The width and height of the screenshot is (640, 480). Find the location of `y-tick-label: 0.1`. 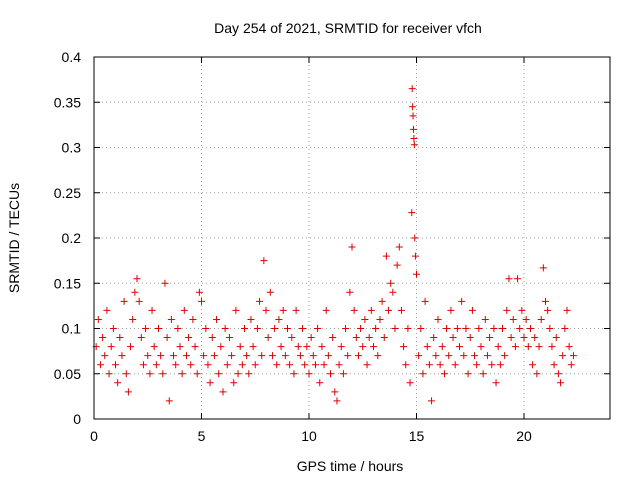

y-tick-label: 0.1 is located at coordinates (72, 329).